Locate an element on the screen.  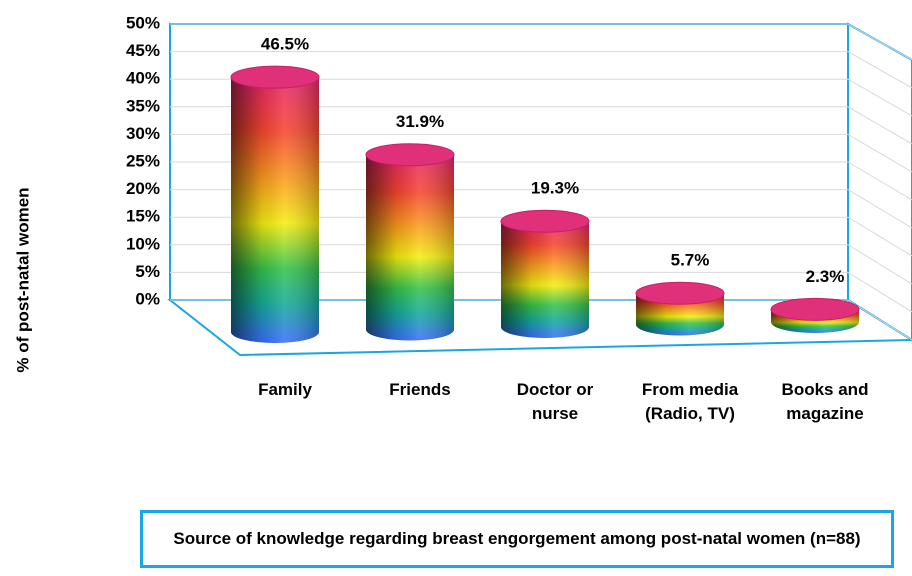
x-tick-label: Books and magazine is located at coordinates (825, 401).